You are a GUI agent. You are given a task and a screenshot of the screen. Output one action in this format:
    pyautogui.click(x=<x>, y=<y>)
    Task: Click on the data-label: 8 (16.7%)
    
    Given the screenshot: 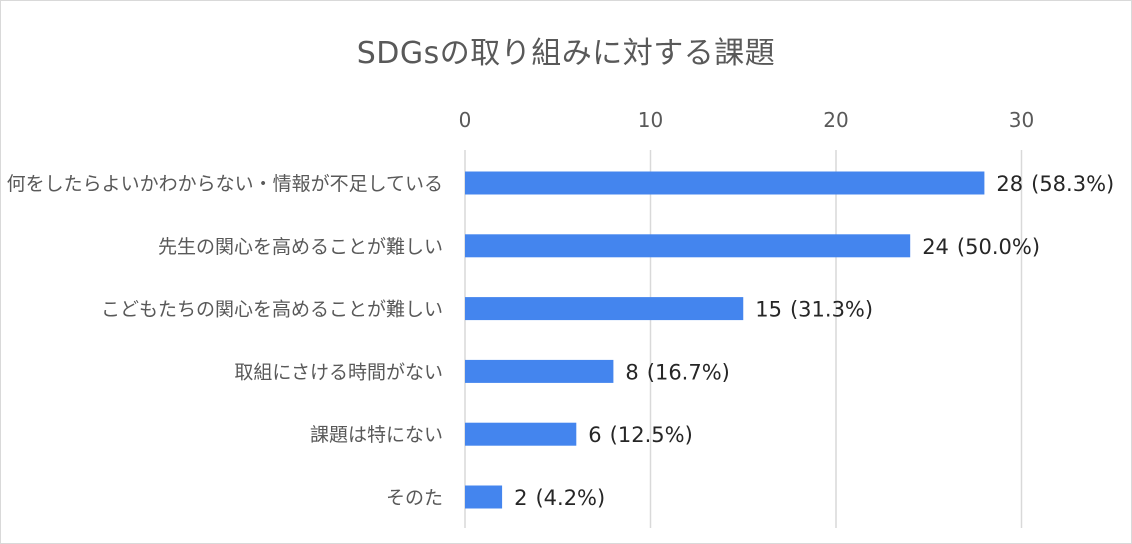 What is the action you would take?
    pyautogui.click(x=677, y=372)
    